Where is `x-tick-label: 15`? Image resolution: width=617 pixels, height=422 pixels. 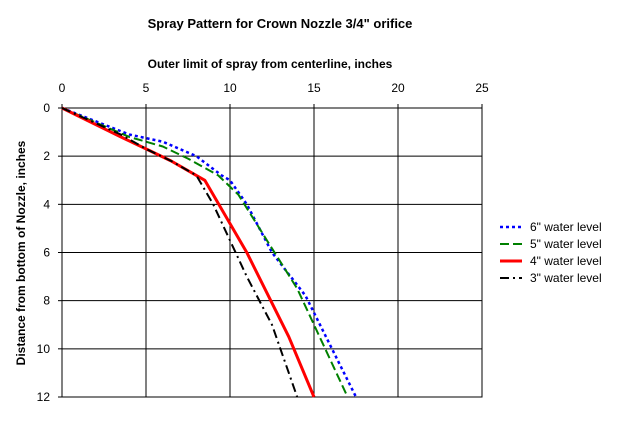 x-tick-label: 15 is located at coordinates (314, 88).